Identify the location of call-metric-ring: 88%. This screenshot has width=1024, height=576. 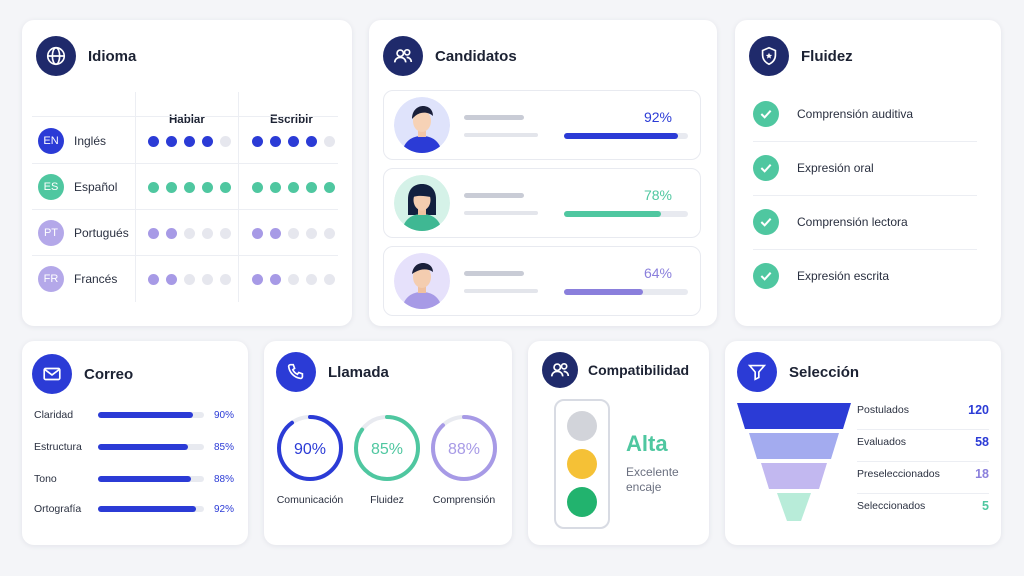
(464, 448).